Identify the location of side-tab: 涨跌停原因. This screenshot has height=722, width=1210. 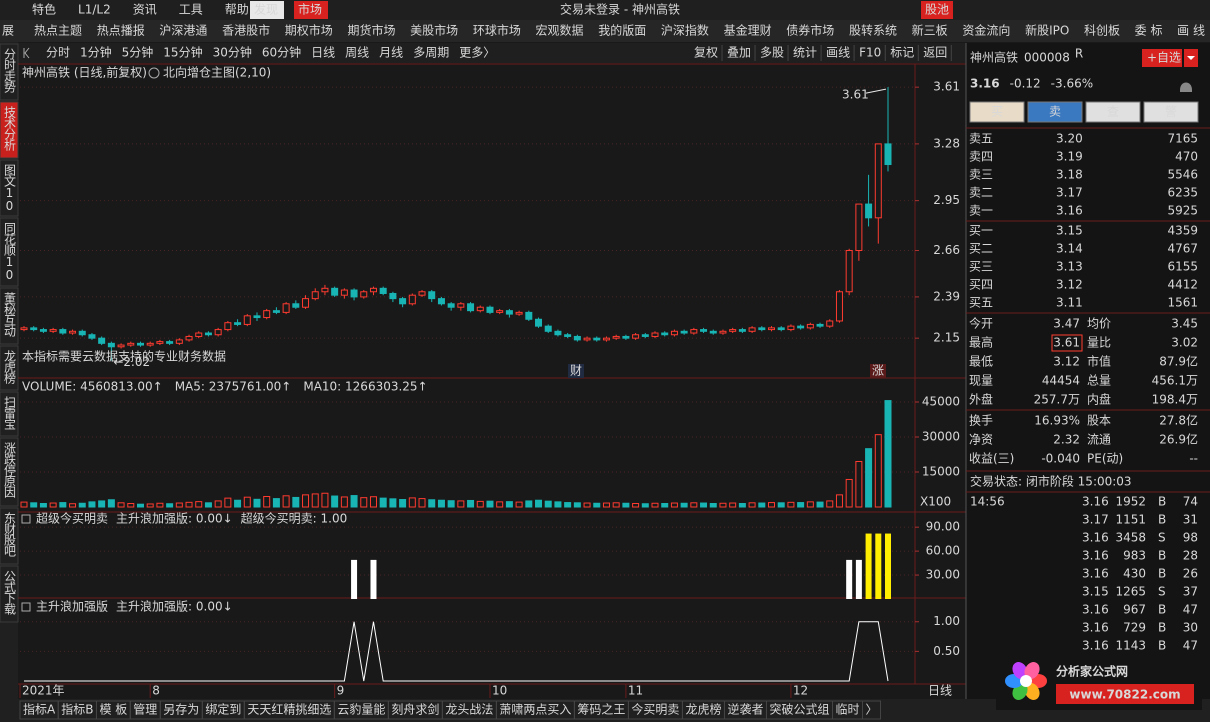
(10, 469).